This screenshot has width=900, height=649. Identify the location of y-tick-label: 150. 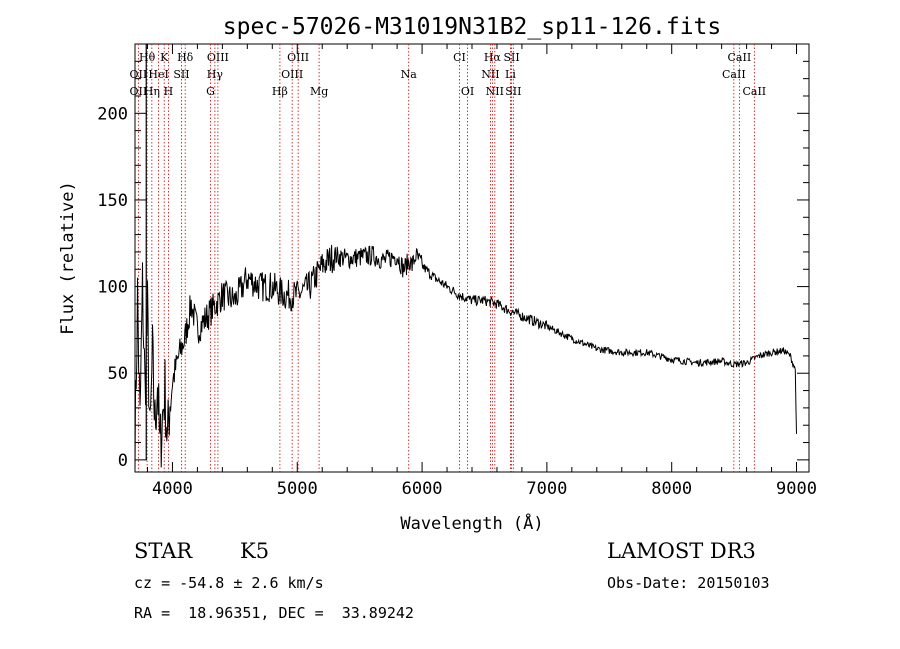
(112, 201).